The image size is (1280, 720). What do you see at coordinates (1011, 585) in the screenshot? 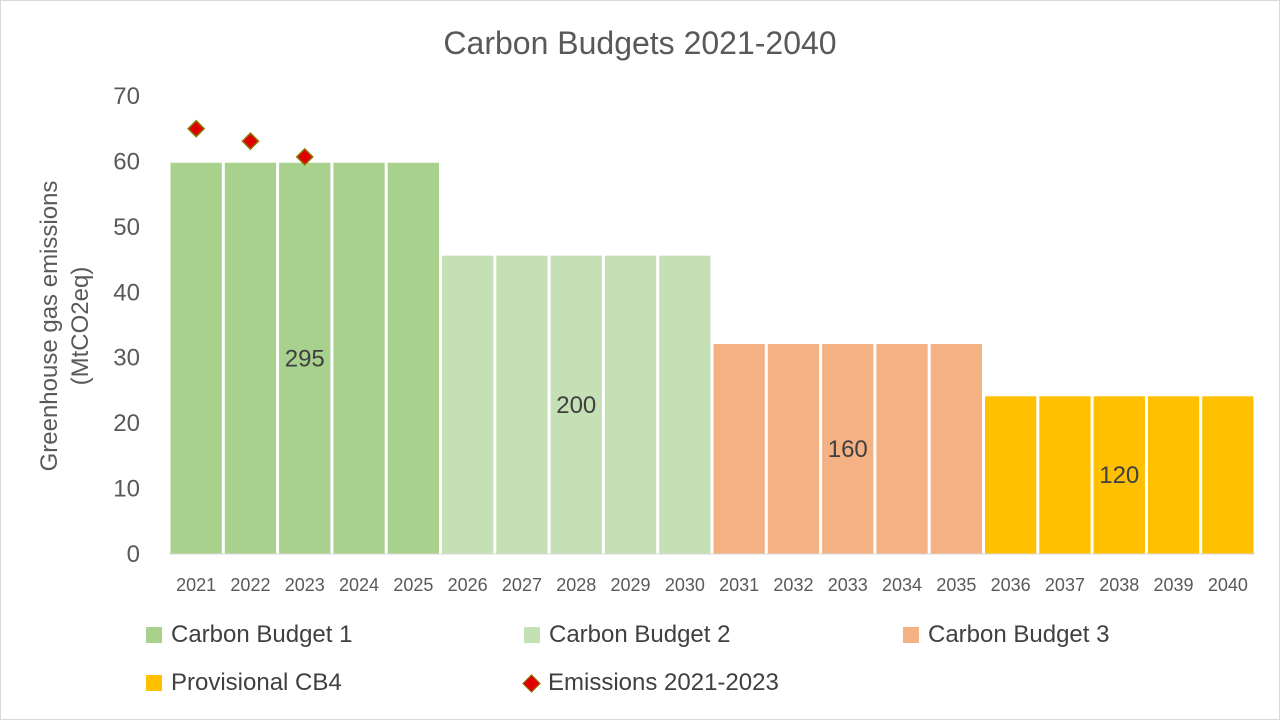
I see `x-tick-label-2036: 2036` at bounding box center [1011, 585].